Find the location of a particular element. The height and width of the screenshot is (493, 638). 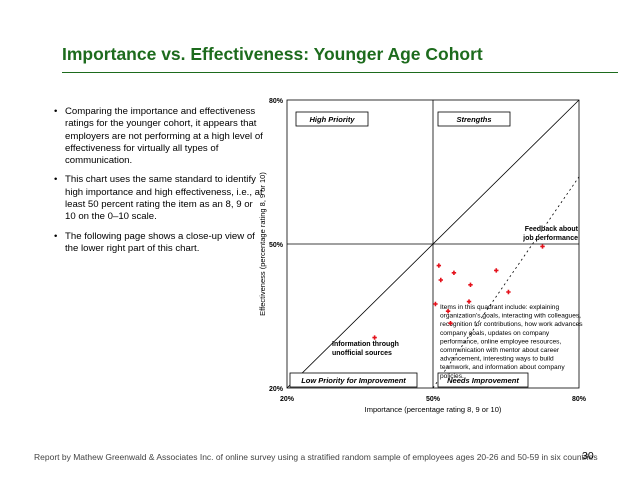

quadrant-label-top-right: Strengths is located at coordinates (473, 119).